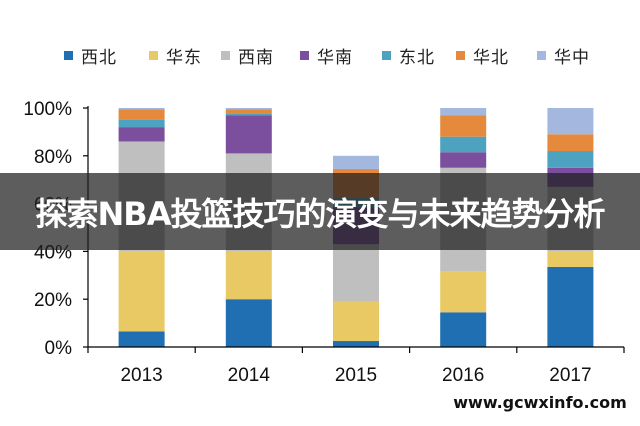 This screenshot has width=640, height=426. I want to click on legend-label: 西南, so click(256, 57).